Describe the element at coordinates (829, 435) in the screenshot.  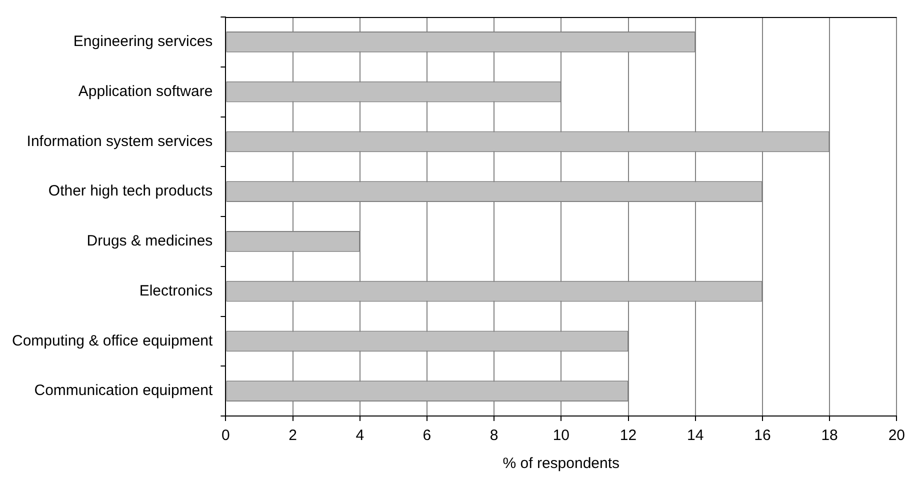
I see `x-tick-label: 18` at that location.